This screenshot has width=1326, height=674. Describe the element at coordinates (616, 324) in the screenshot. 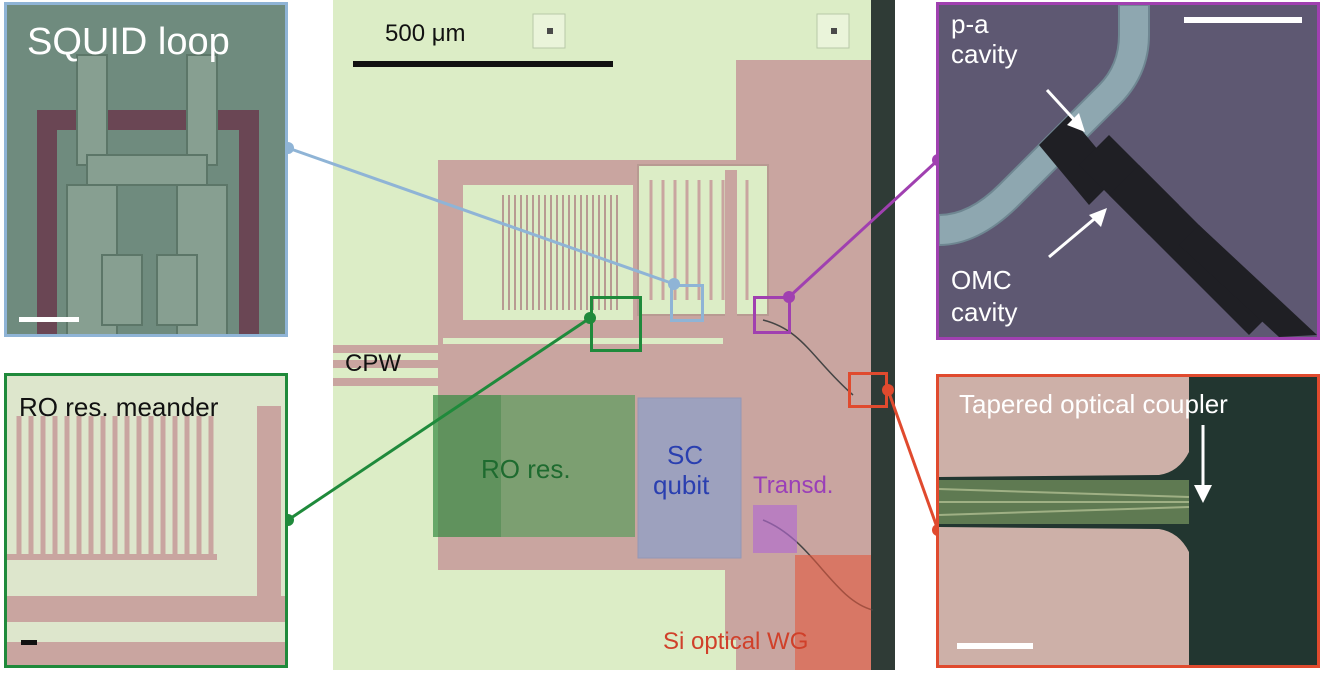

I see `meander-highlight-box` at that location.